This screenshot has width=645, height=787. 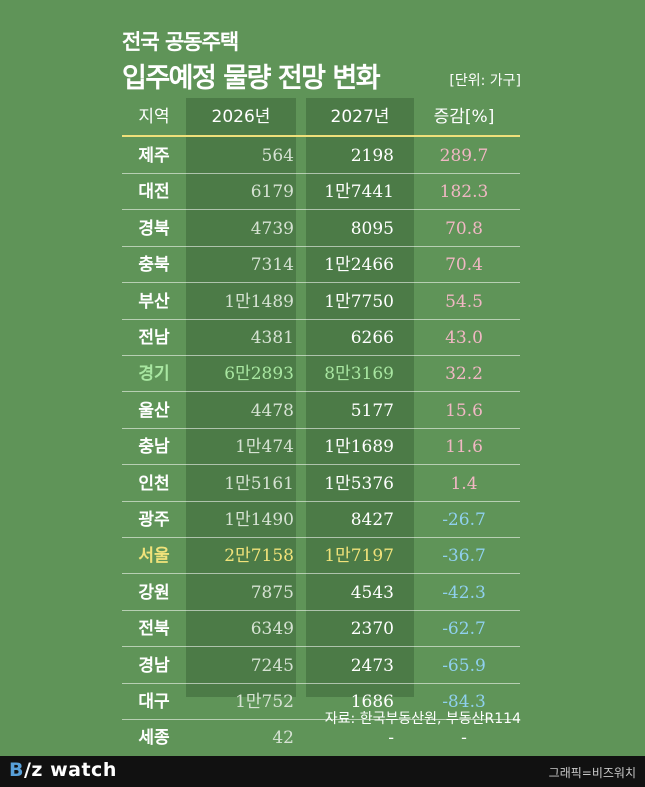 I want to click on region-cell: 경북, so click(x=154, y=228).